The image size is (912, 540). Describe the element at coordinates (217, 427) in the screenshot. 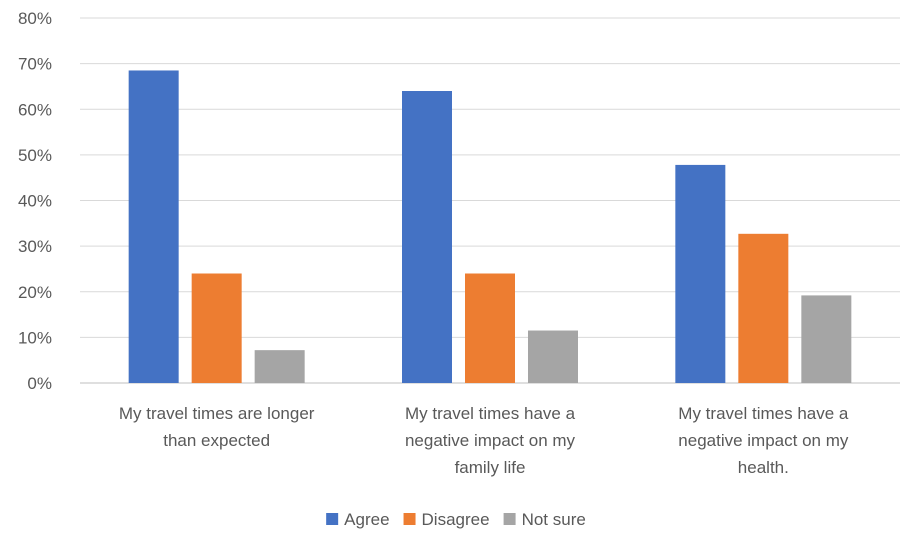

I see `x-category-label: My travel times are longer than expected` at that location.